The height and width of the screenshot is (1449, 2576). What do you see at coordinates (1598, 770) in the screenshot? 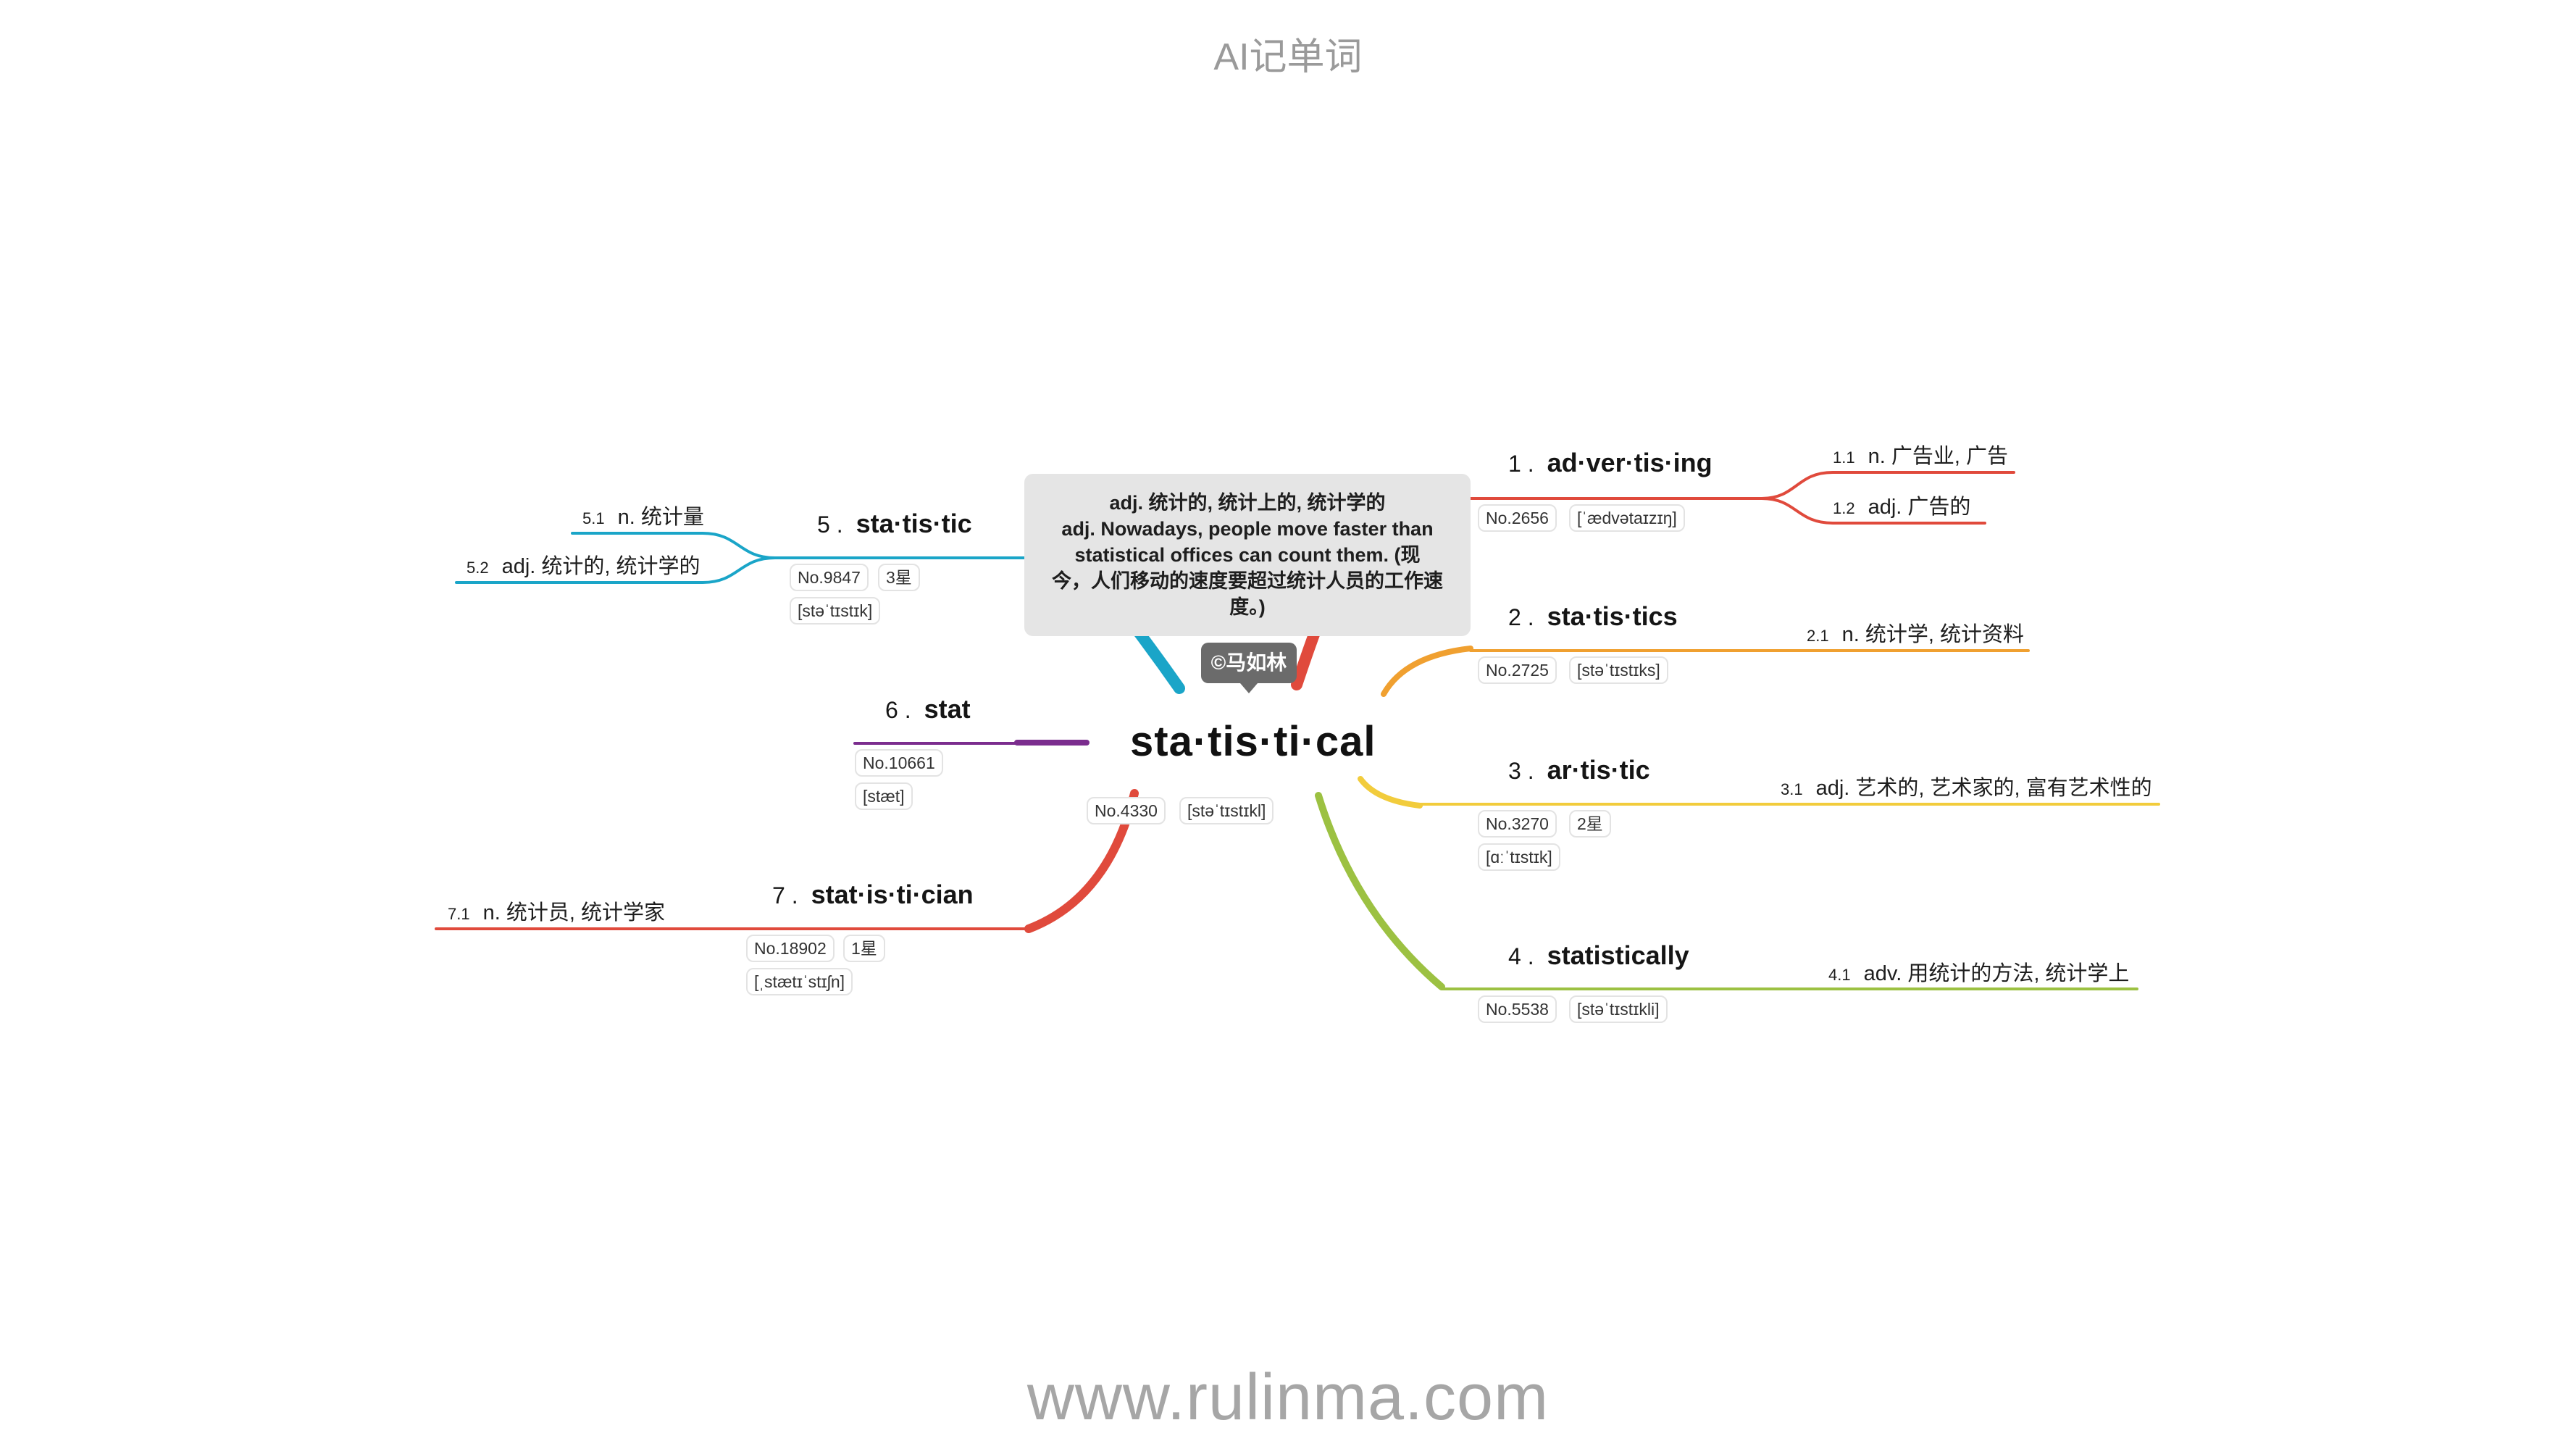
I see `branch-word: ar·tis·tic` at bounding box center [1598, 770].